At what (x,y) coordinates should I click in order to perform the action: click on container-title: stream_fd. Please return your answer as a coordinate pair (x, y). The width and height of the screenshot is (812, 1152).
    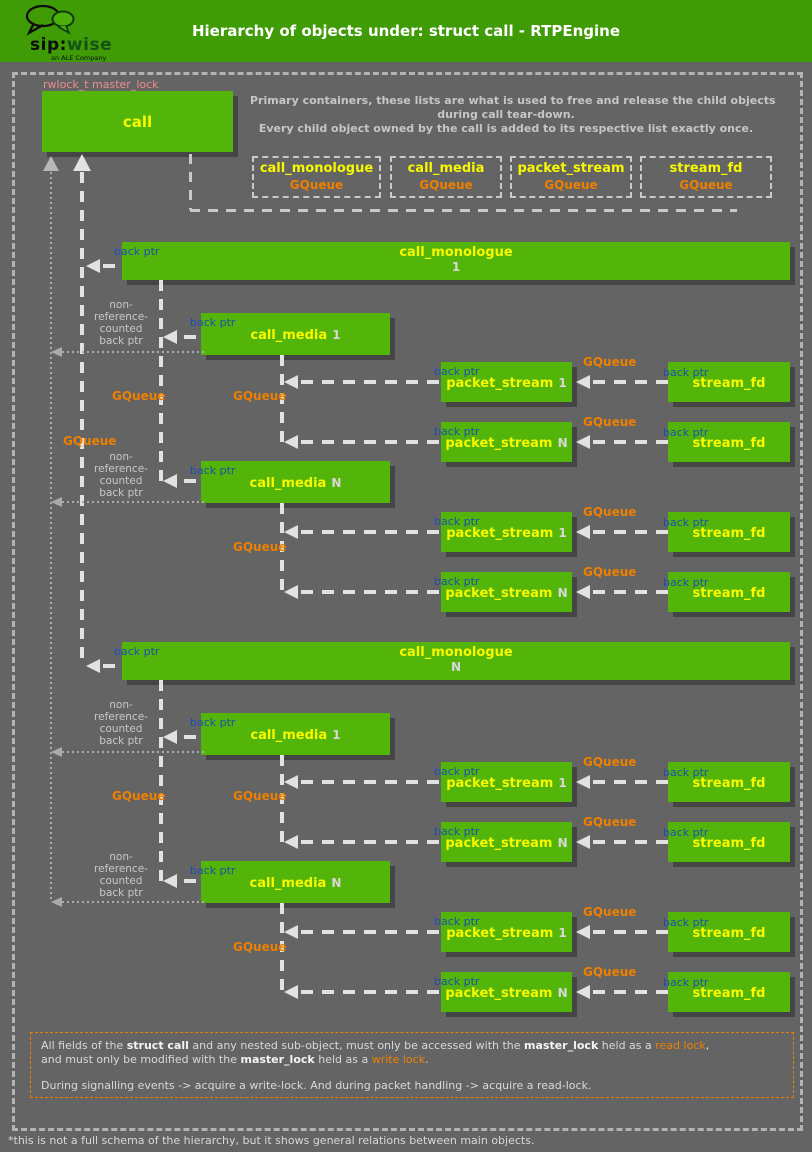
    Looking at the image, I should click on (706, 168).